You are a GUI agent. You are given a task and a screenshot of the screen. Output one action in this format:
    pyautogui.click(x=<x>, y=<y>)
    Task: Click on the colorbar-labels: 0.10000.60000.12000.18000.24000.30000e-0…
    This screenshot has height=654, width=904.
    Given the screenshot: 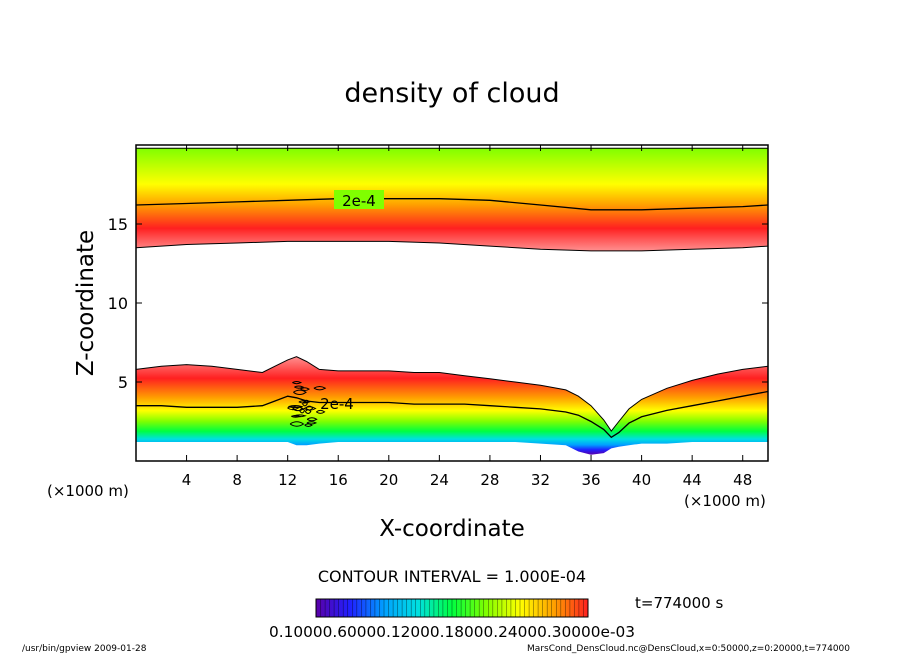 What is the action you would take?
    pyautogui.click(x=452, y=632)
    